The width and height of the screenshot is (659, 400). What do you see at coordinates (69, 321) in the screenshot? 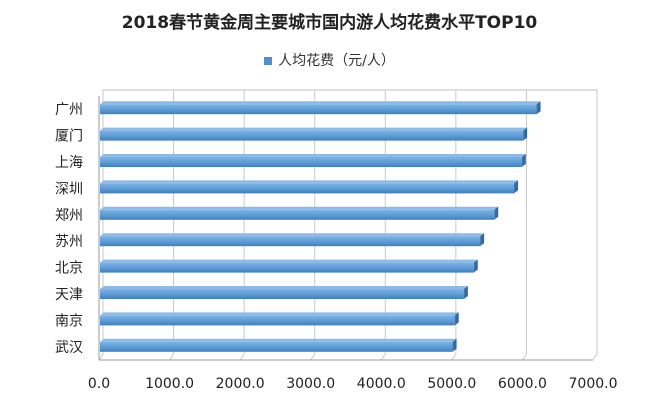
I see `category-label: 南京` at bounding box center [69, 321].